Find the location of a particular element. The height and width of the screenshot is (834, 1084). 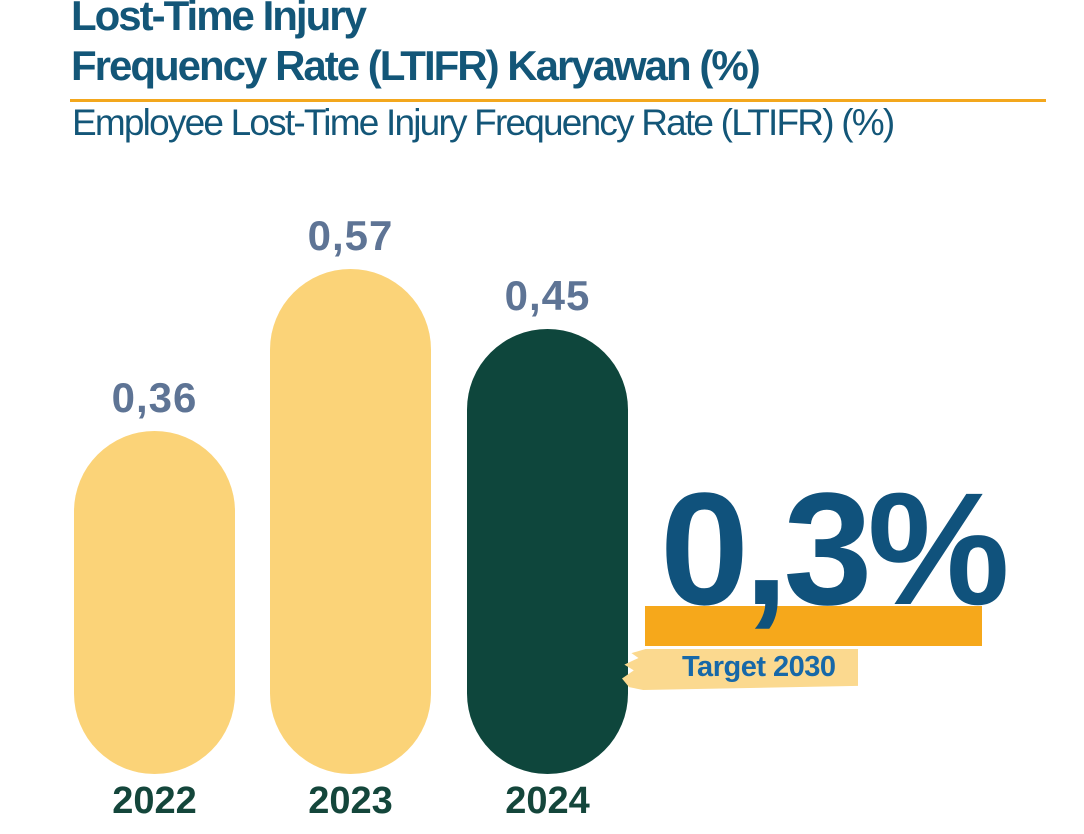

bar-year-label: 2022 is located at coordinates (154, 801).